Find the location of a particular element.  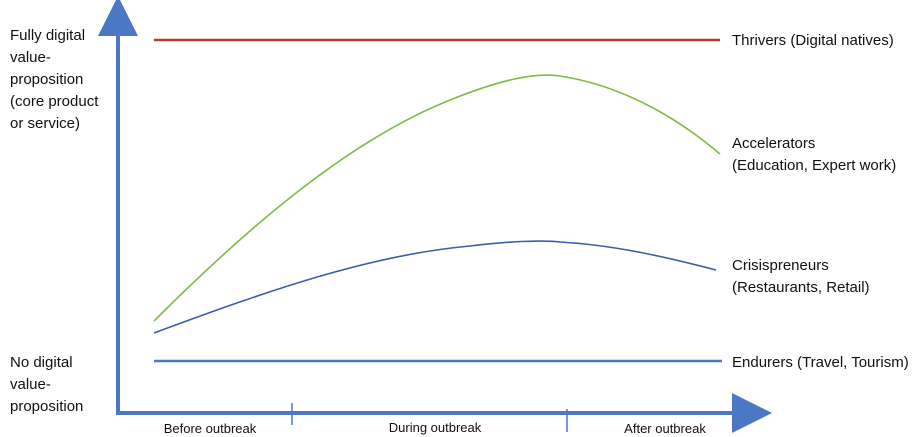

phase-label-after: After outbreak is located at coordinates (665, 428).